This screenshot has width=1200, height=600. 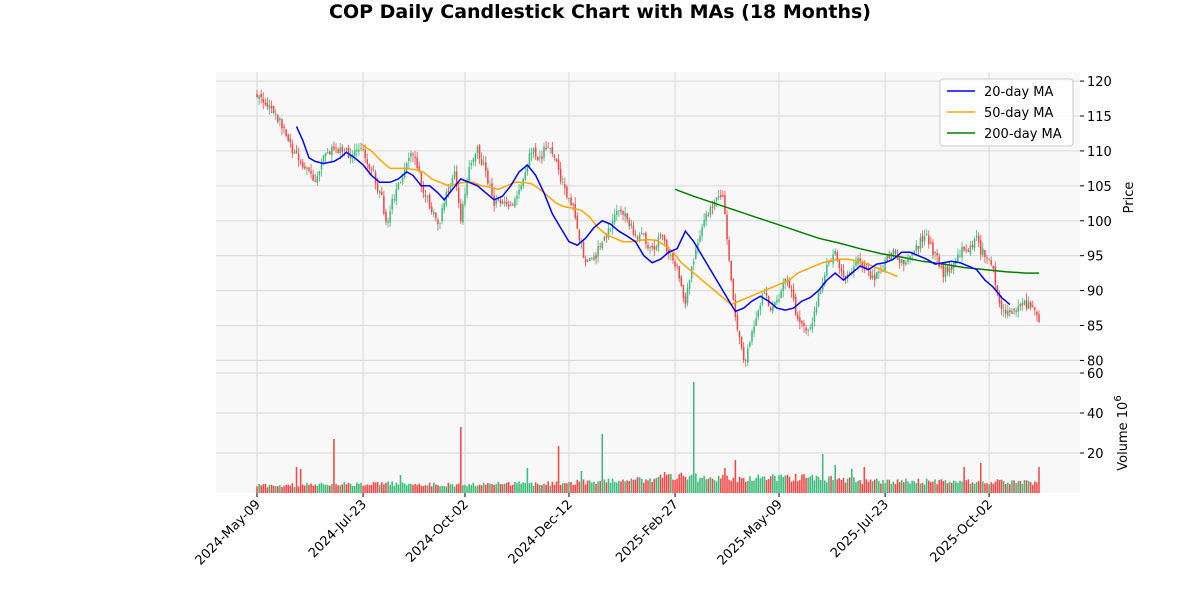 I want to click on x-tick-label: 2025-Jul-23, so click(x=860, y=529).